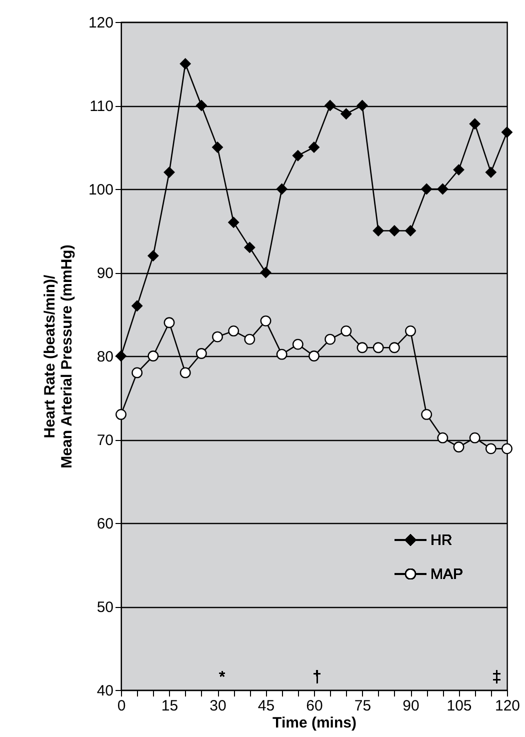 The height and width of the screenshot is (737, 525). What do you see at coordinates (314, 723) in the screenshot?
I see `x-axis-title: Time (mins)` at bounding box center [314, 723].